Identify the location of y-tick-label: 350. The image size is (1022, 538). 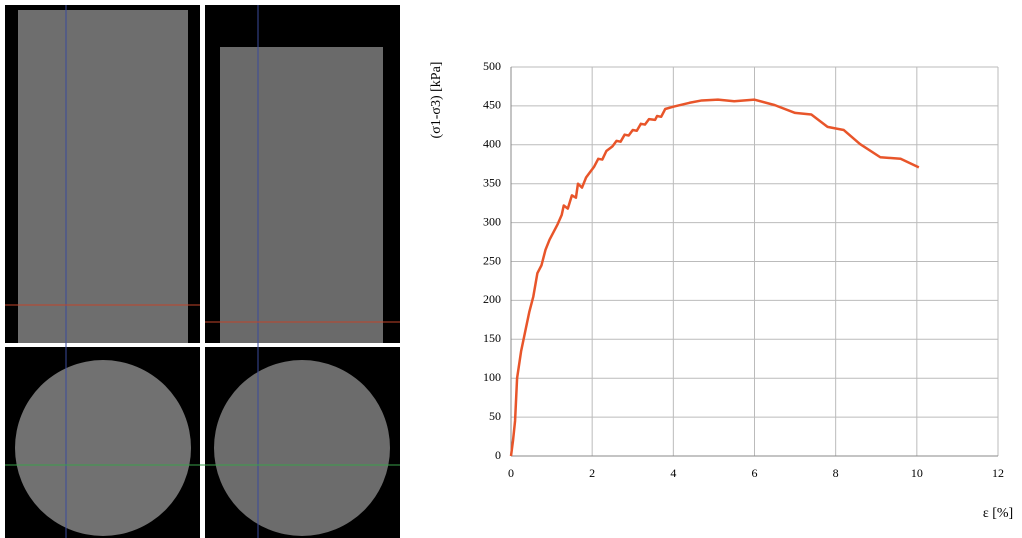
(492, 182).